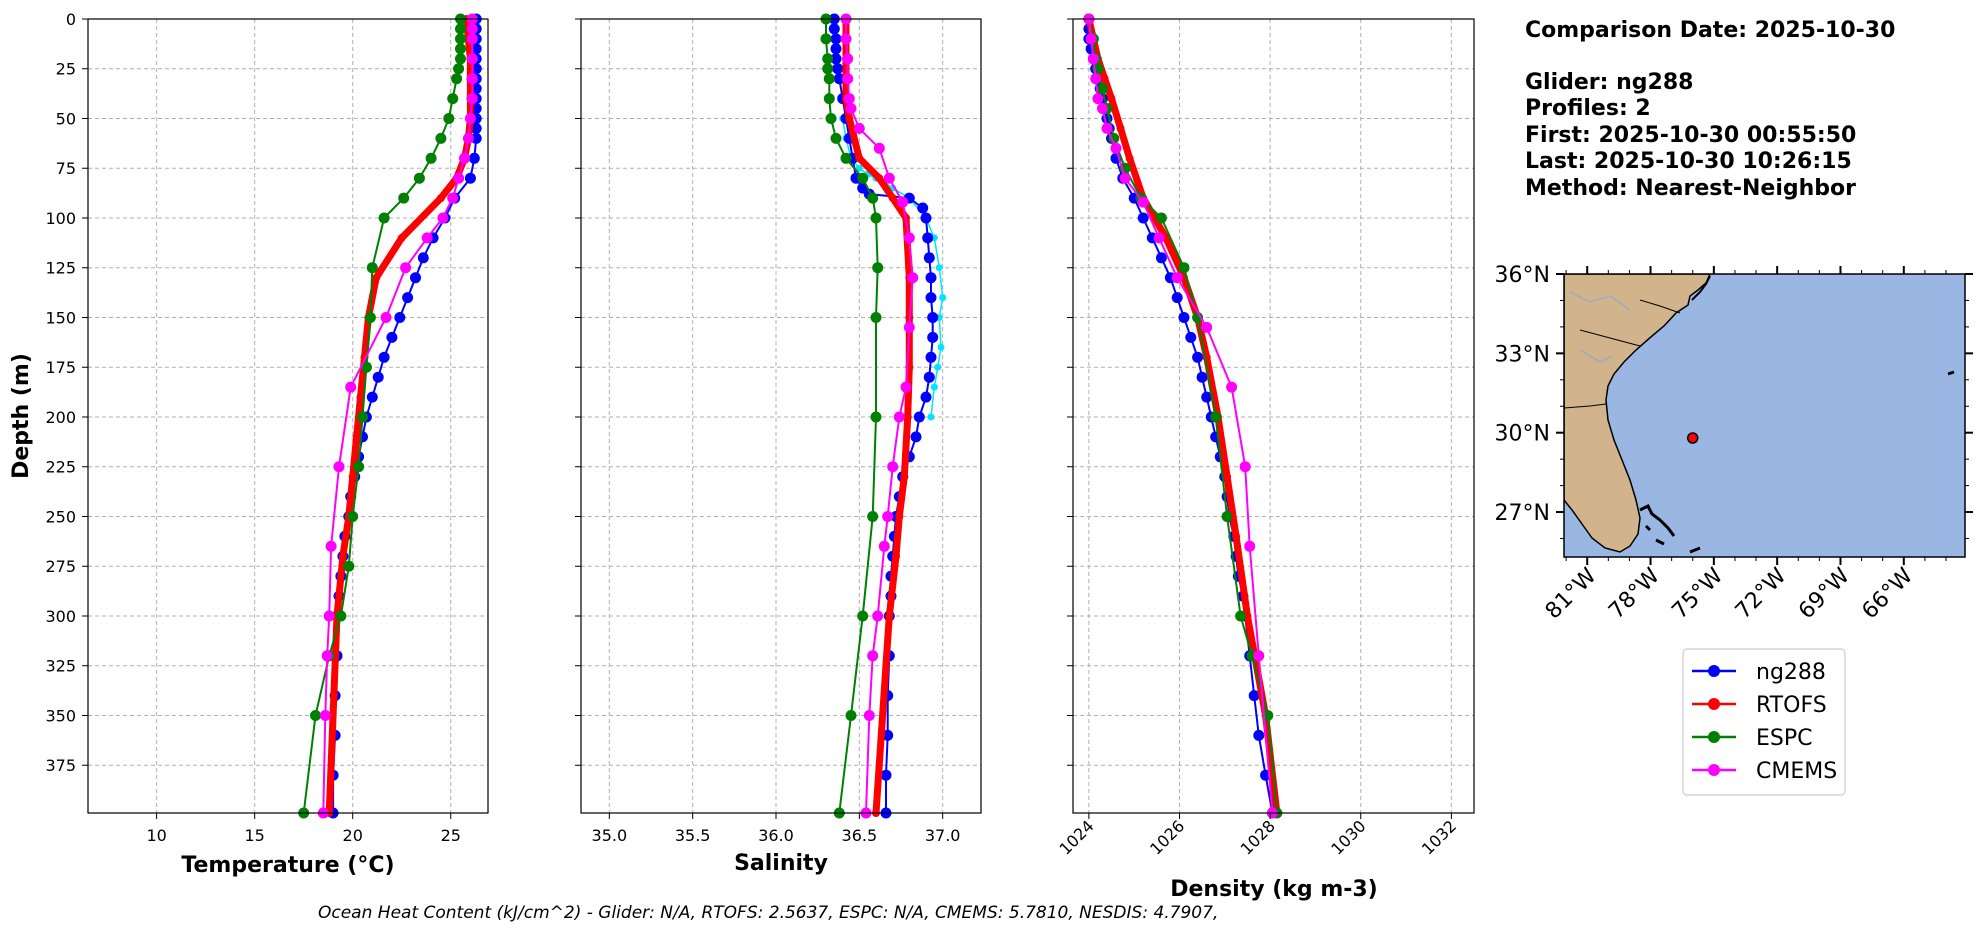  I want to click on salinity-x-ticks: 35.0 35.5 36.0 36.5 37.0, so click(776, 829).